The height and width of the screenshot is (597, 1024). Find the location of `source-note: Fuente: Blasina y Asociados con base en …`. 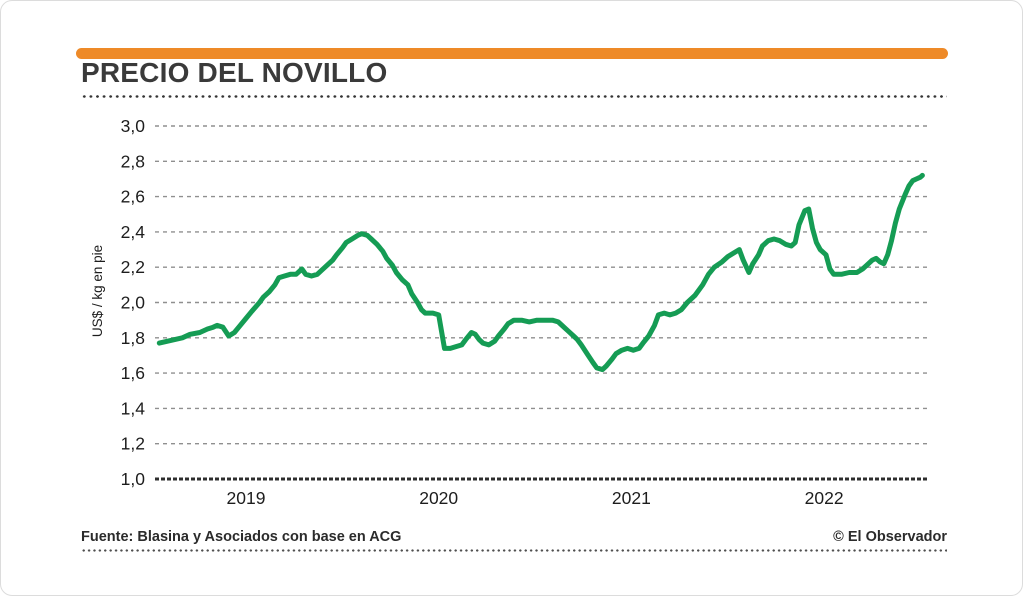

source-note: Fuente: Blasina y Asociados con base en … is located at coordinates (241, 537).